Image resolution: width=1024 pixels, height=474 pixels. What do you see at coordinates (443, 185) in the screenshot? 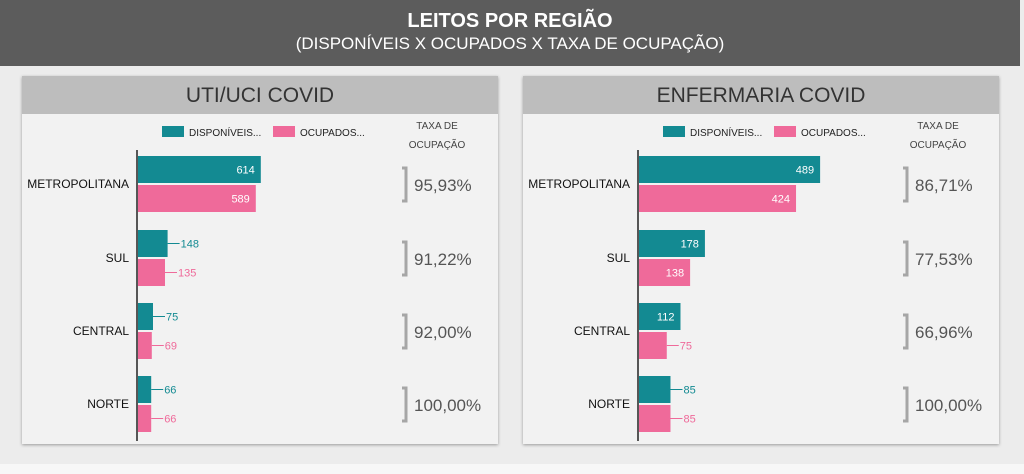
I see `rate-value-metropolitana: 95,93%` at bounding box center [443, 185].